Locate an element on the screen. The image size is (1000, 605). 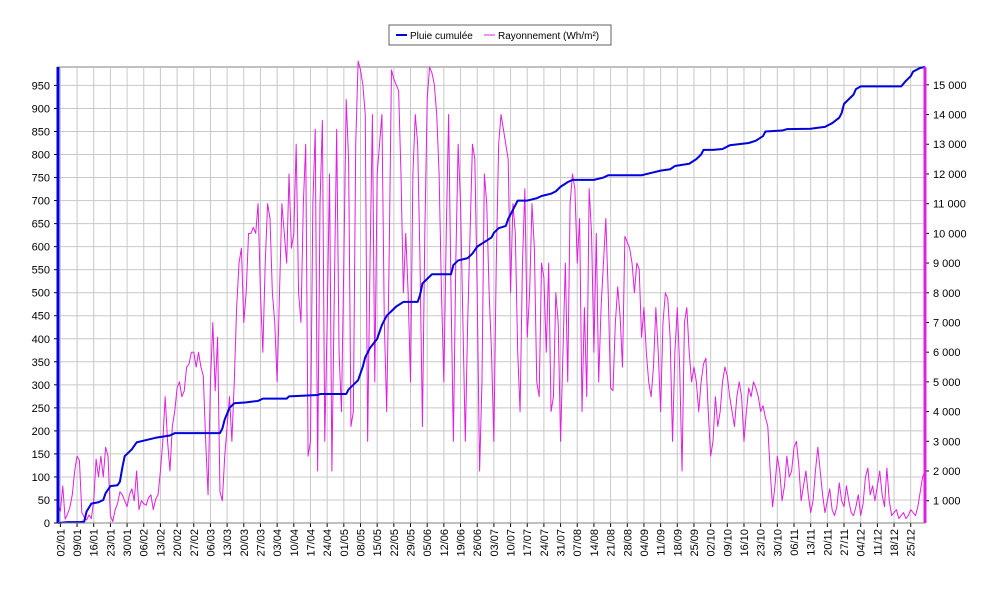
y-left-tick-label: 800 is located at coordinates (41, 156).